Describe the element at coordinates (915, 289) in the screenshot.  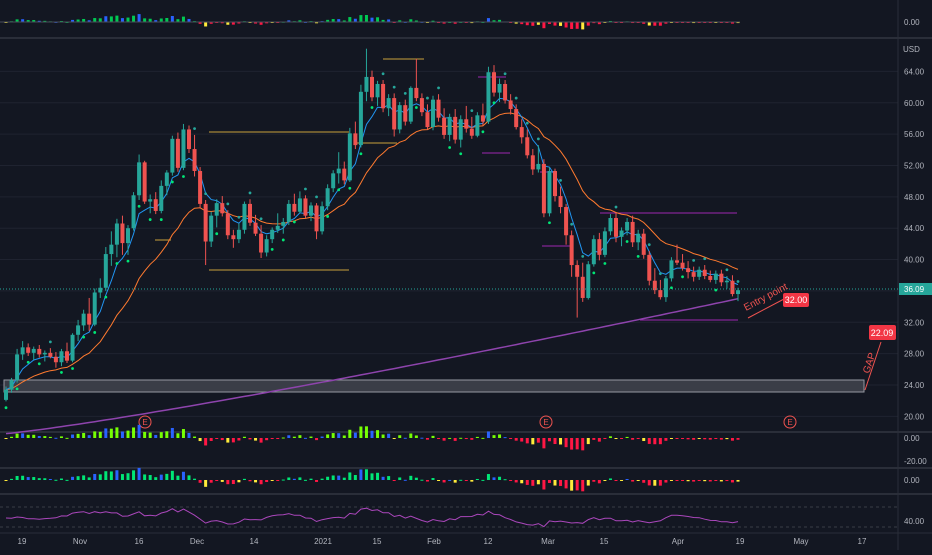
I see `last-price-badge` at that location.